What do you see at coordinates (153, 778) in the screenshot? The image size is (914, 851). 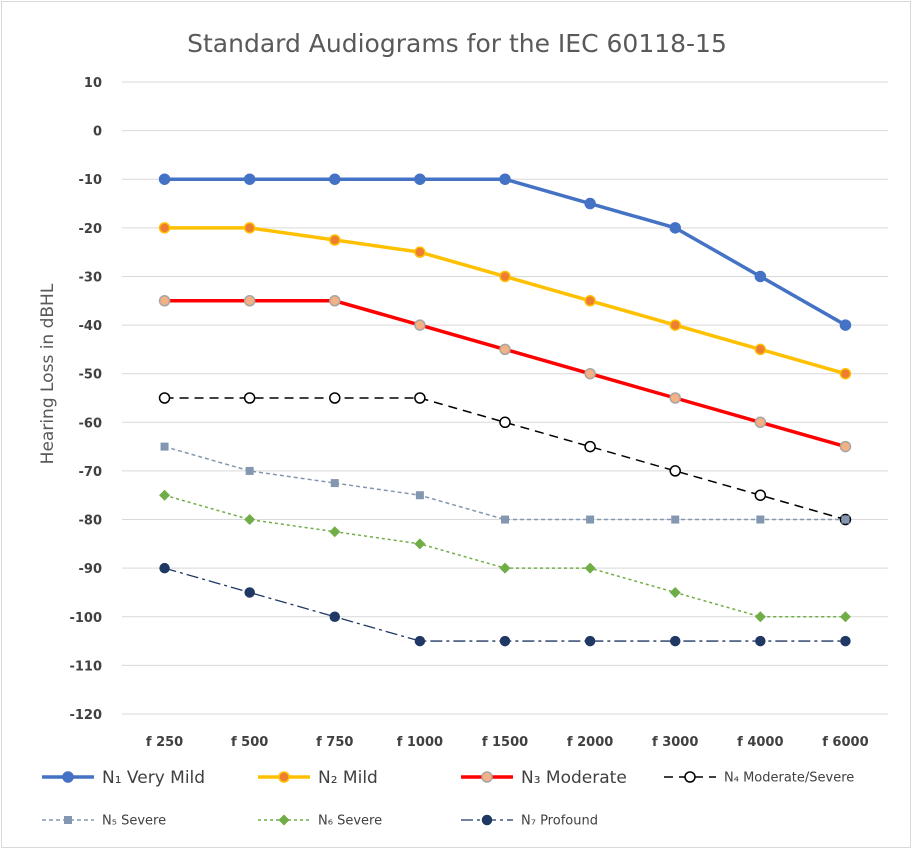 I see `legend-label: N₁ Very Mild` at bounding box center [153, 778].